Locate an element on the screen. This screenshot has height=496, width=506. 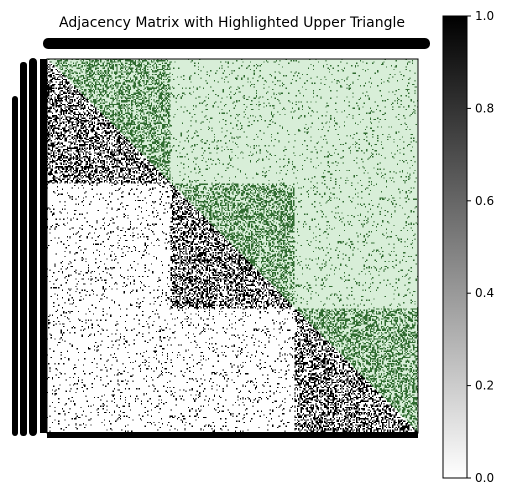
colorbar-tick-label: 0.6 is located at coordinates (484, 201).